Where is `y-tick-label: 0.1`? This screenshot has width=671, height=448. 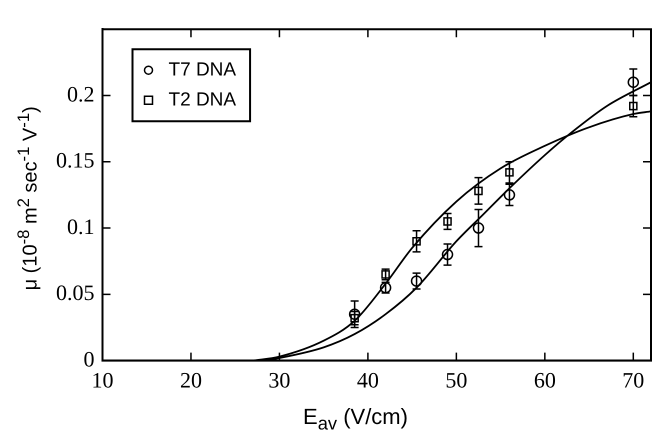 y-tick-label: 0.1 is located at coordinates (80, 226).